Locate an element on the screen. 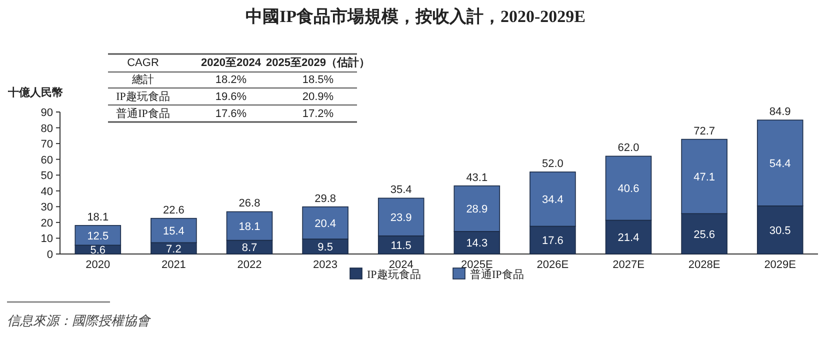 This screenshot has width=831, height=337. total-label: 35.4 is located at coordinates (401, 190).